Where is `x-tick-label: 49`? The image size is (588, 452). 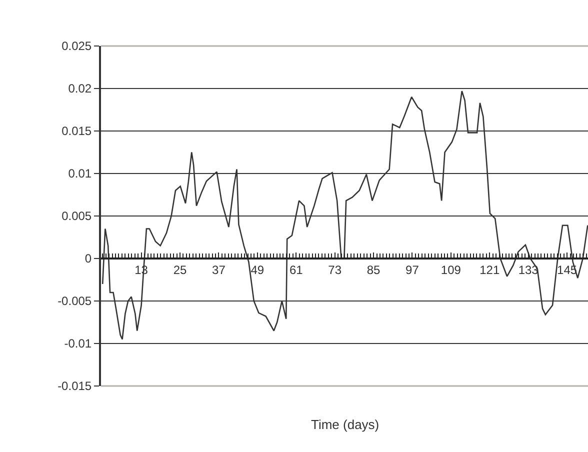 x-tick-label: 49 is located at coordinates (257, 269).